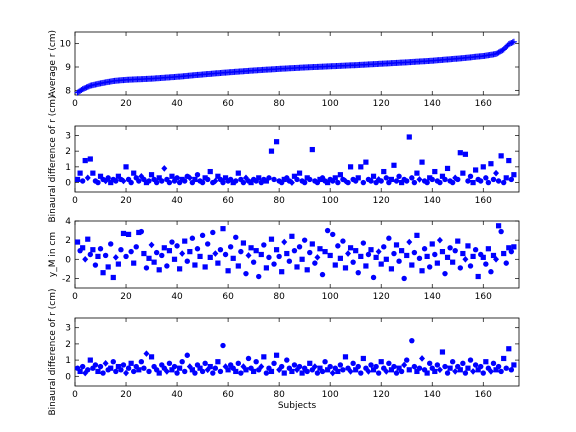 This screenshot has height=432, width=576. Describe the element at coordinates (330, 395) in the screenshot. I see `x-tick-label: 100` at that location.